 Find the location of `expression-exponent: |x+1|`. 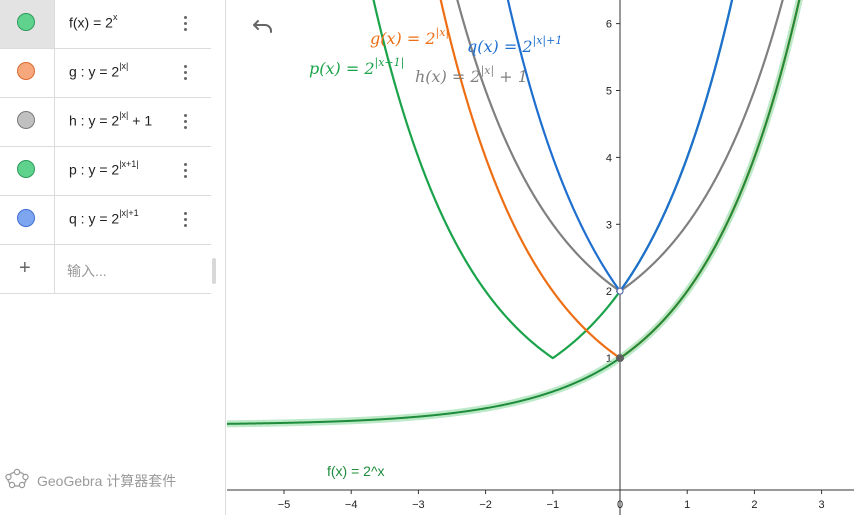

expression-exponent: |x+1| is located at coordinates (129, 164).